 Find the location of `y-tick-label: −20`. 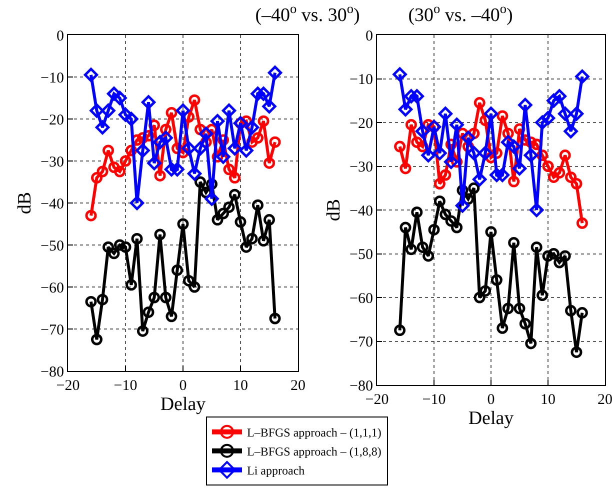

y-tick-label: −20 is located at coordinates (52, 120).